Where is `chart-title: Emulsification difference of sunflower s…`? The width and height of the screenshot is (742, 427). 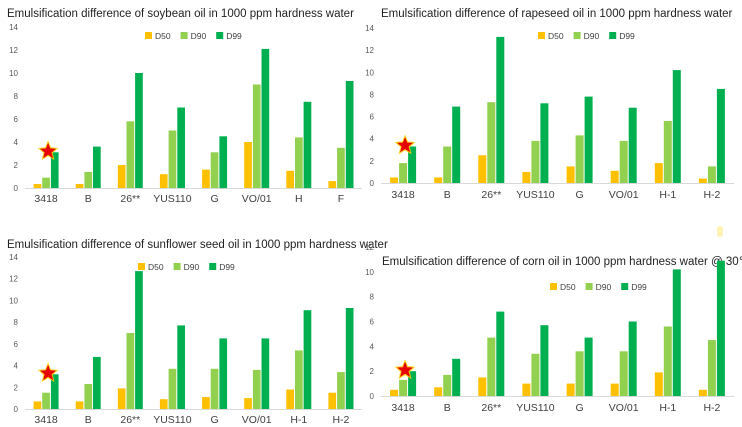 chart-title: Emulsification difference of sunflower s… is located at coordinates (197, 245).